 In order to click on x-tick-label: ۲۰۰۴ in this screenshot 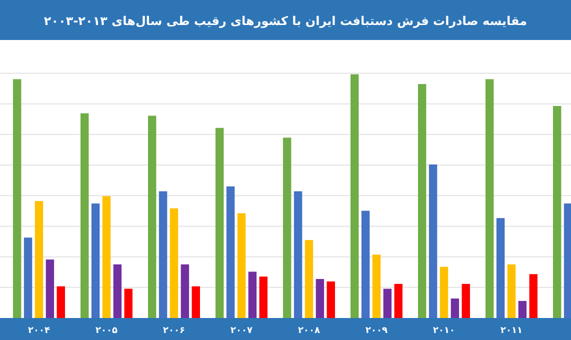, I will do `click(39, 331)`.